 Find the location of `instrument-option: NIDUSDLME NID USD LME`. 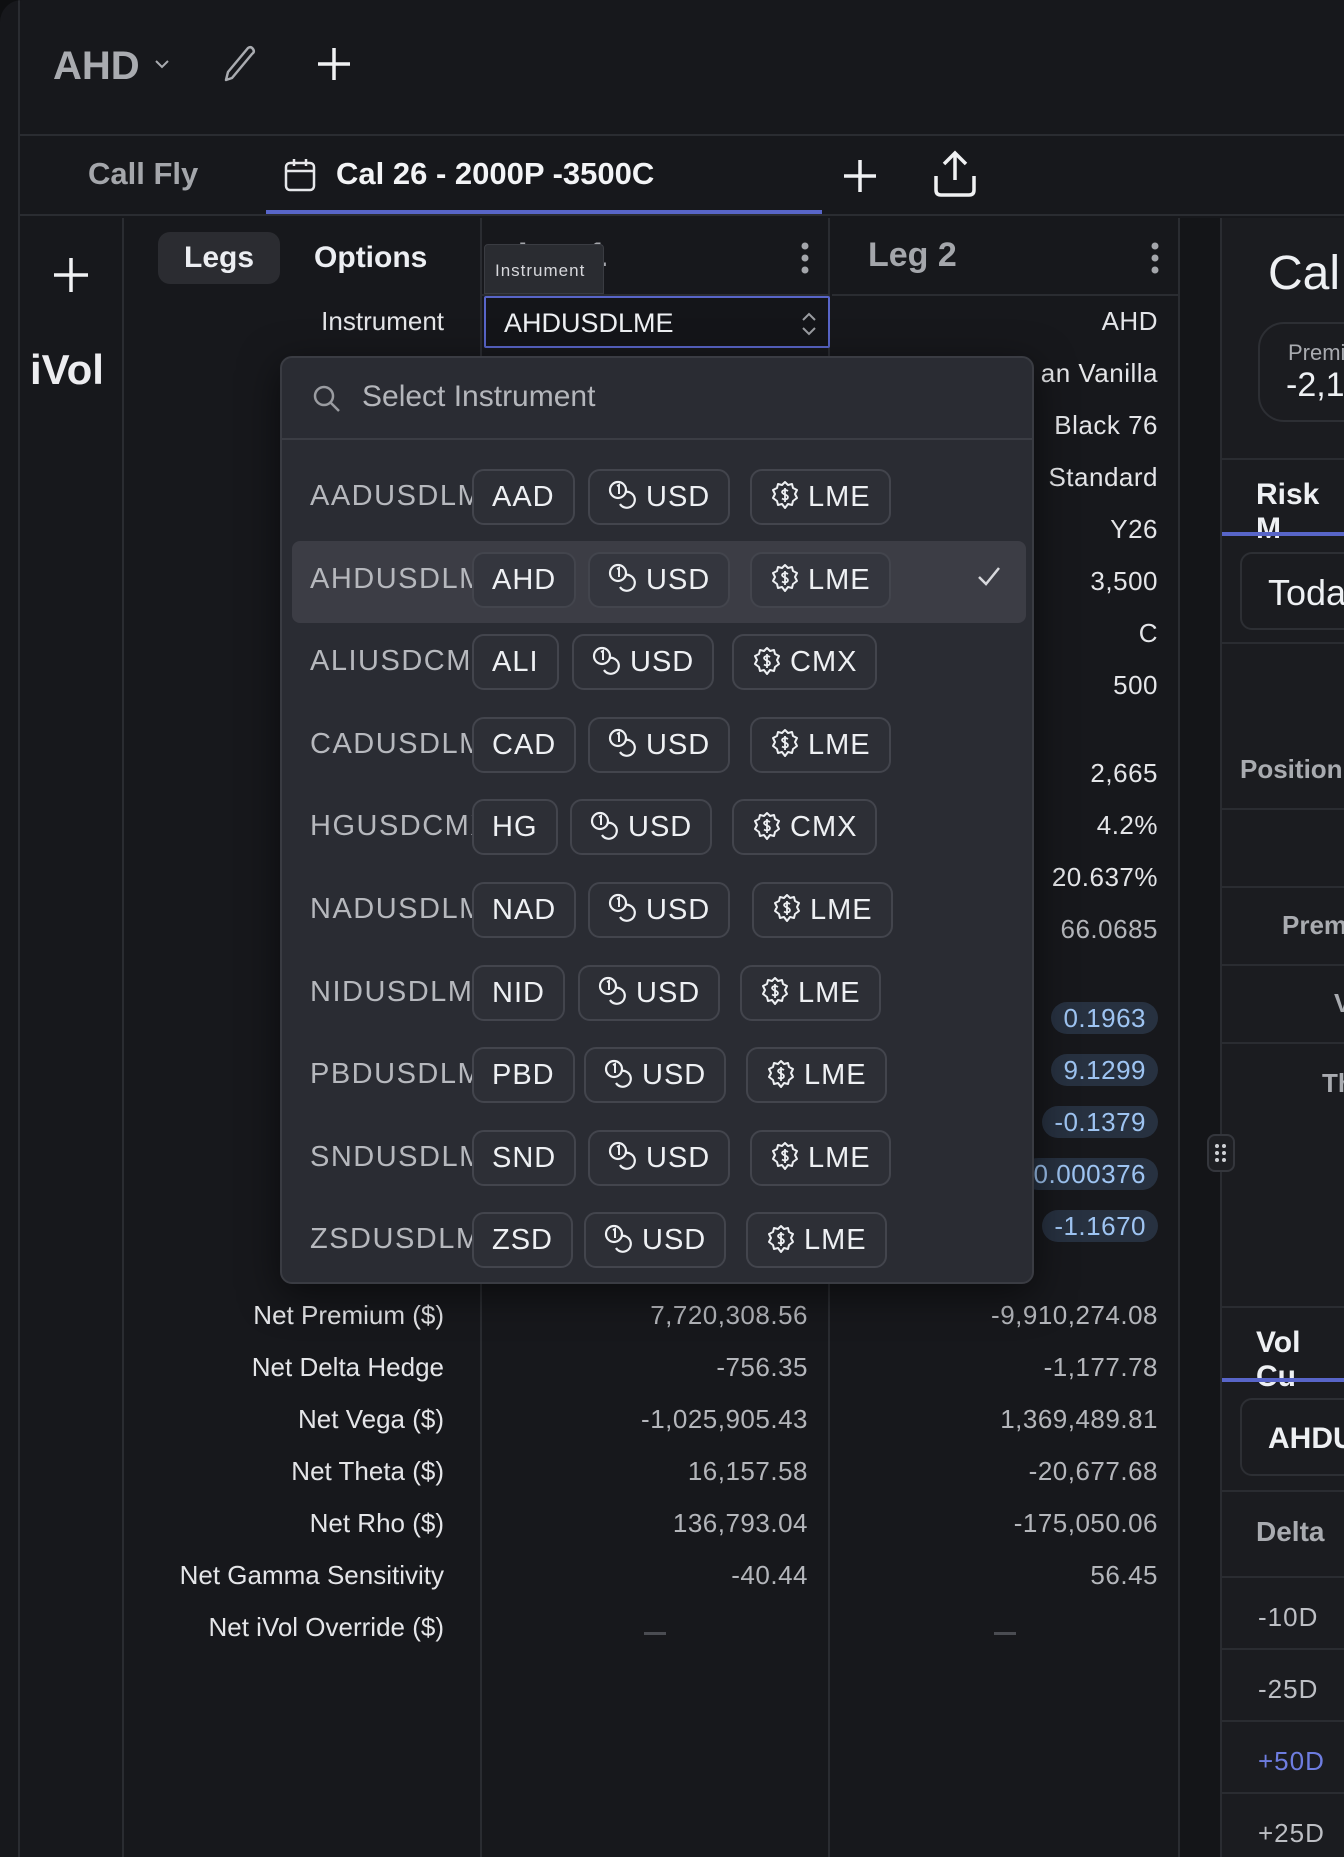

instrument-option: NIDUSDLME NID USD LME is located at coordinates (659, 995).